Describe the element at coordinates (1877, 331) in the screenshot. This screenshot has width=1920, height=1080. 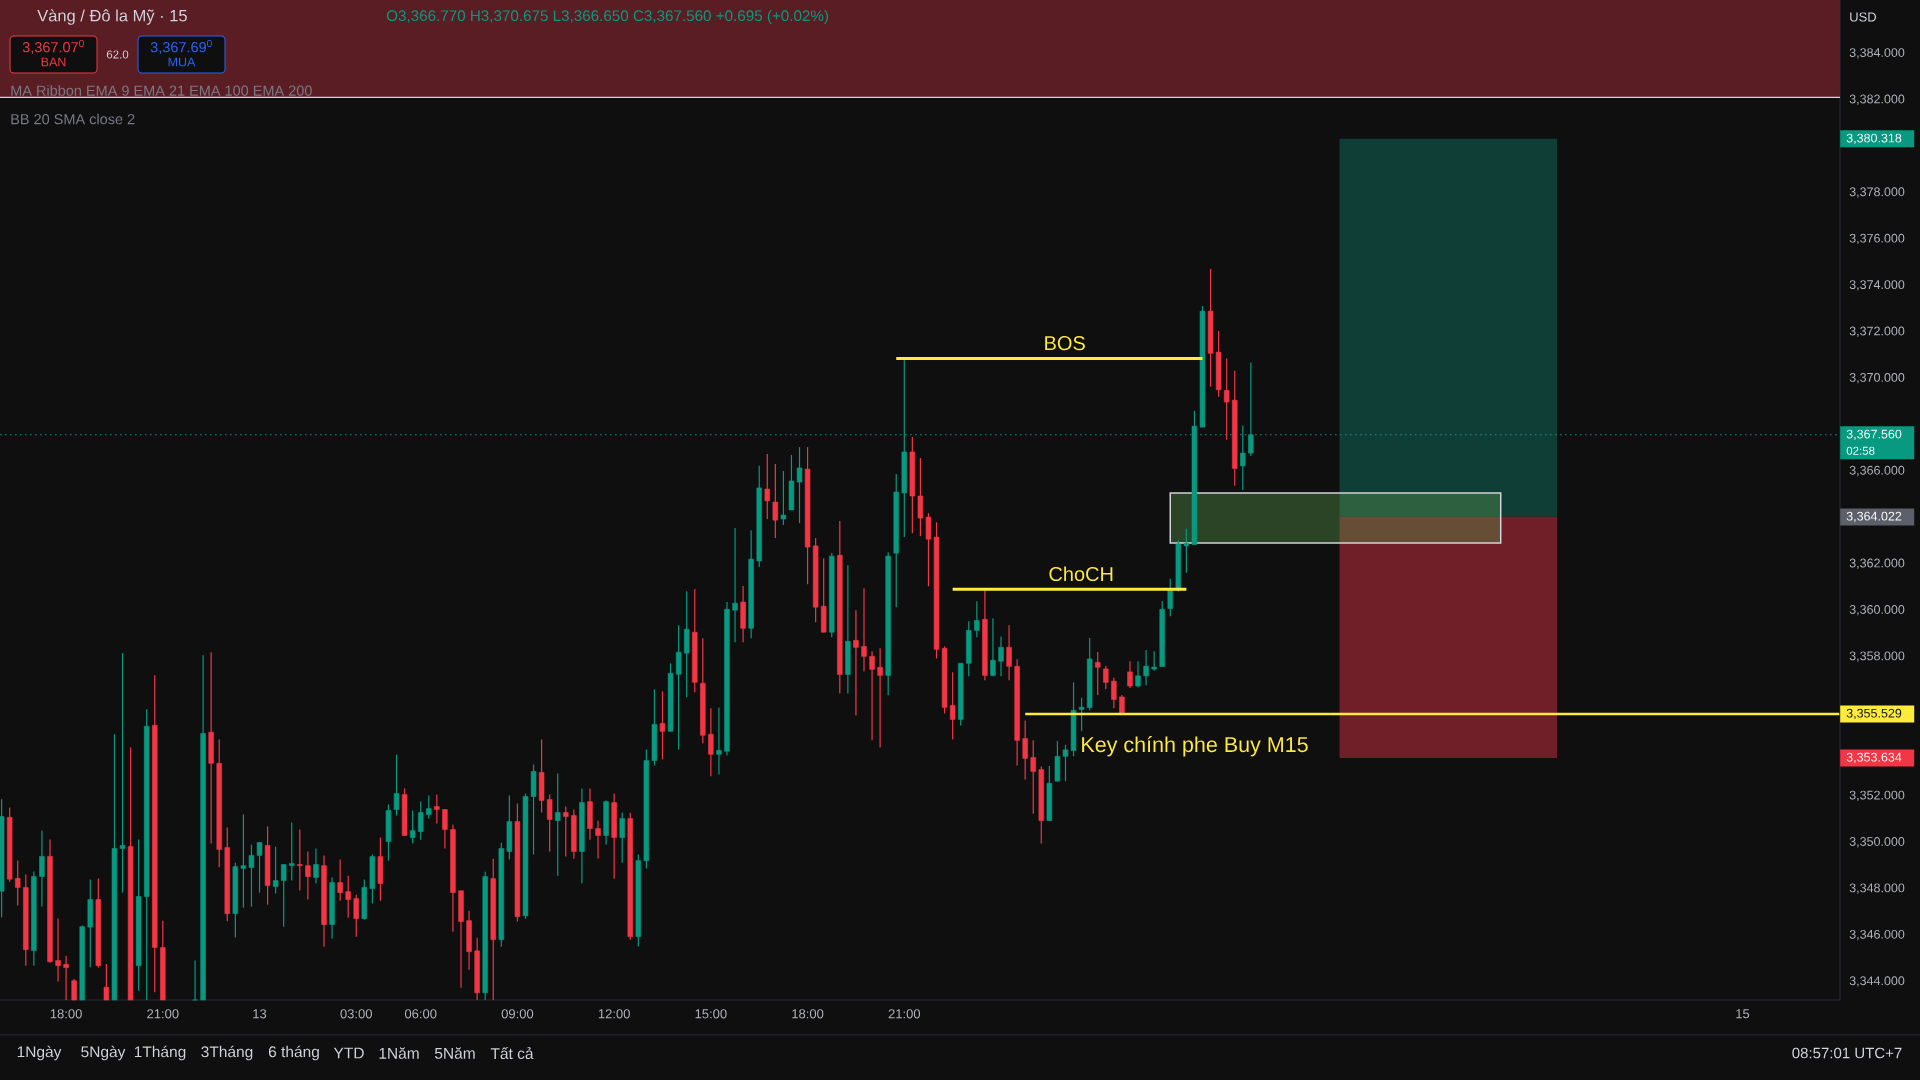
I see `y-tick-label: 3,372.000` at that location.